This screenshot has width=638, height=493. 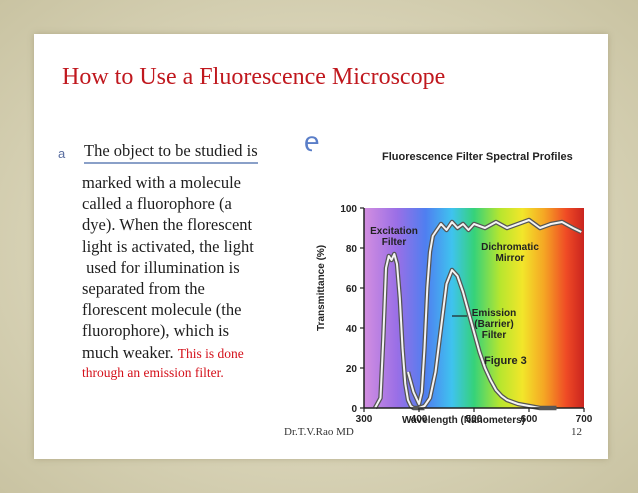 What do you see at coordinates (161, 267) in the screenshot?
I see `body-line: used for illumination is` at bounding box center [161, 267].